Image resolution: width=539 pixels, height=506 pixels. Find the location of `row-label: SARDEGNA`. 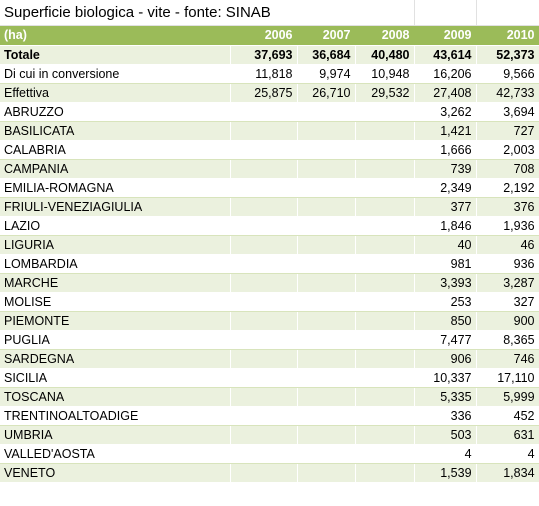

row-label: SARDEGNA is located at coordinates (115, 359).